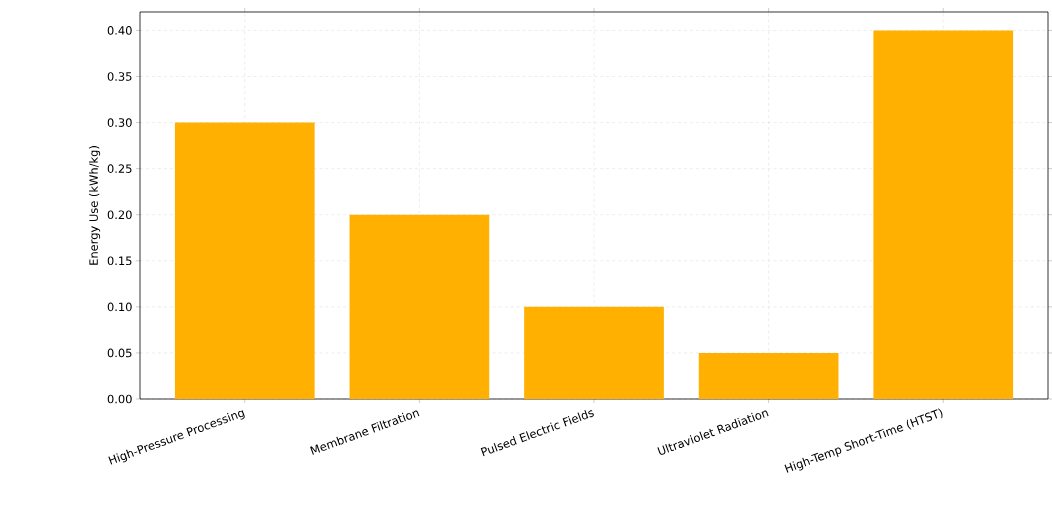 This screenshot has height=527, width=1052. I want to click on y-tick-label: 0.25, so click(119, 168).